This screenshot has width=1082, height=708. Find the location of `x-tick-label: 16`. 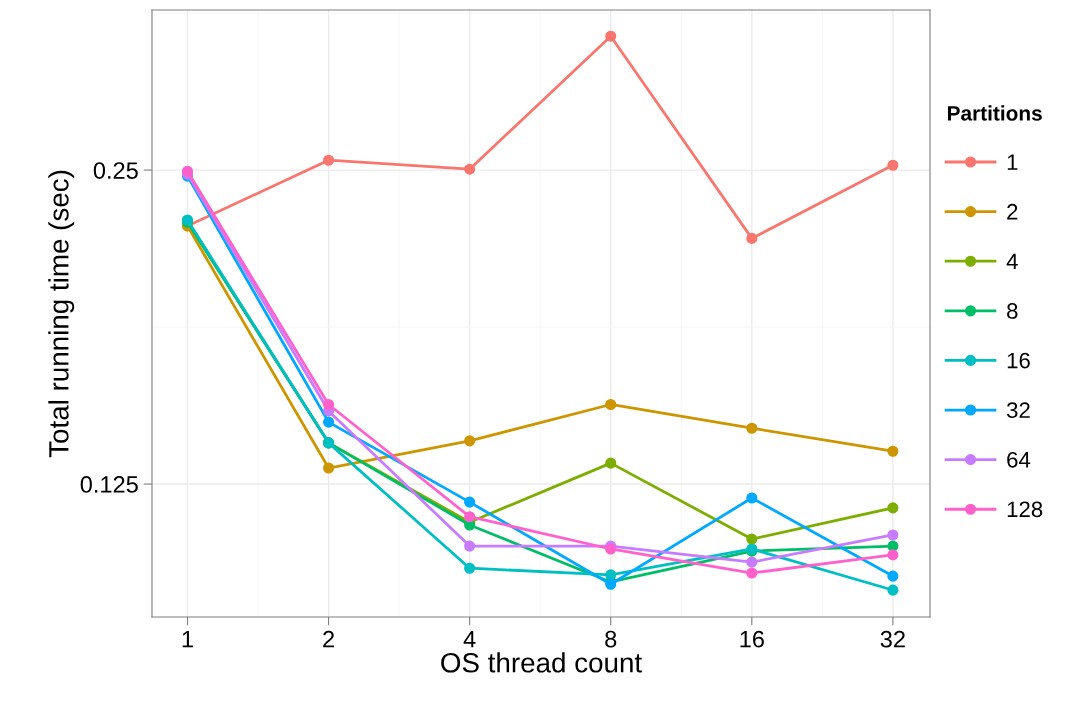

x-tick-label: 16 is located at coordinates (752, 639).